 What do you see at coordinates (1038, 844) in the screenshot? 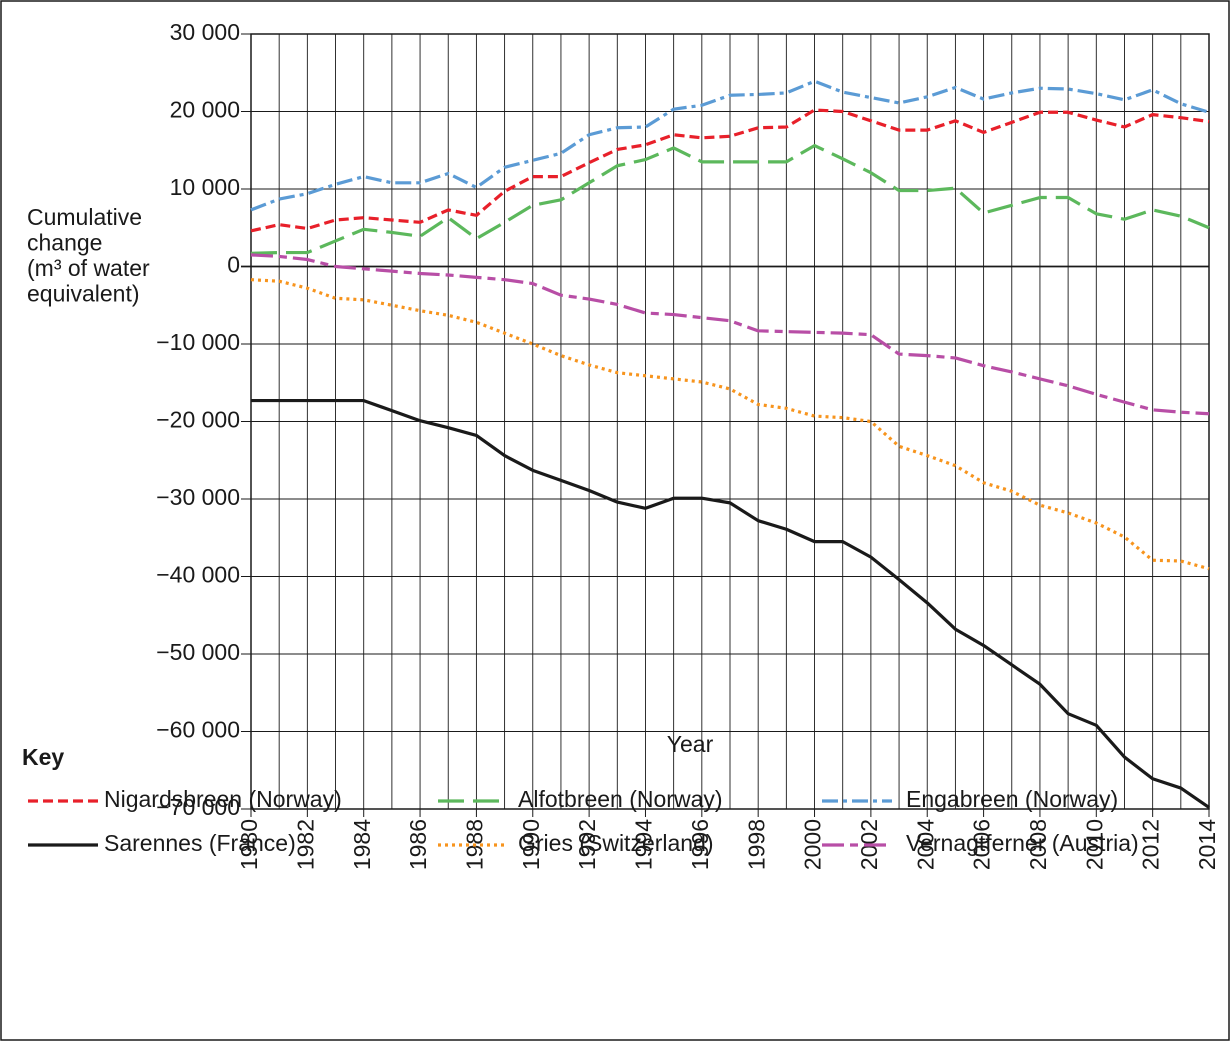
I see `x-tick-label: 2008` at bounding box center [1038, 844].